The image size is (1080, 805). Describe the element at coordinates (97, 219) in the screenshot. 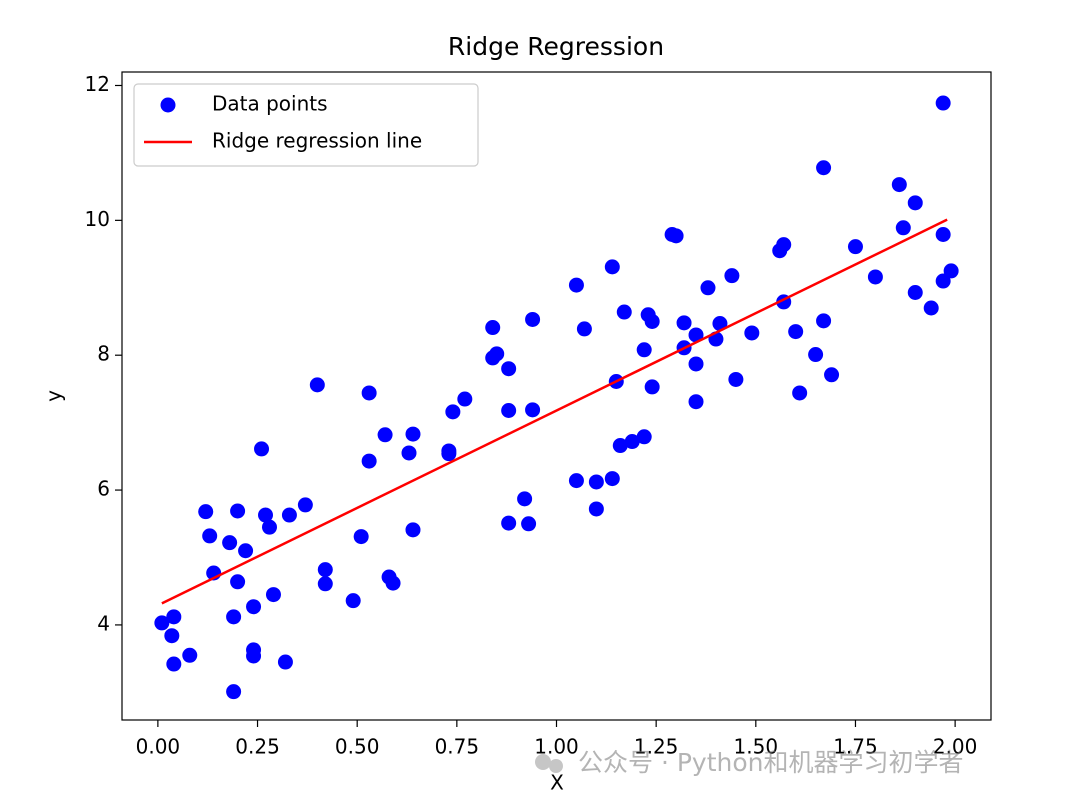

I see `y-tick-label: 10` at that location.